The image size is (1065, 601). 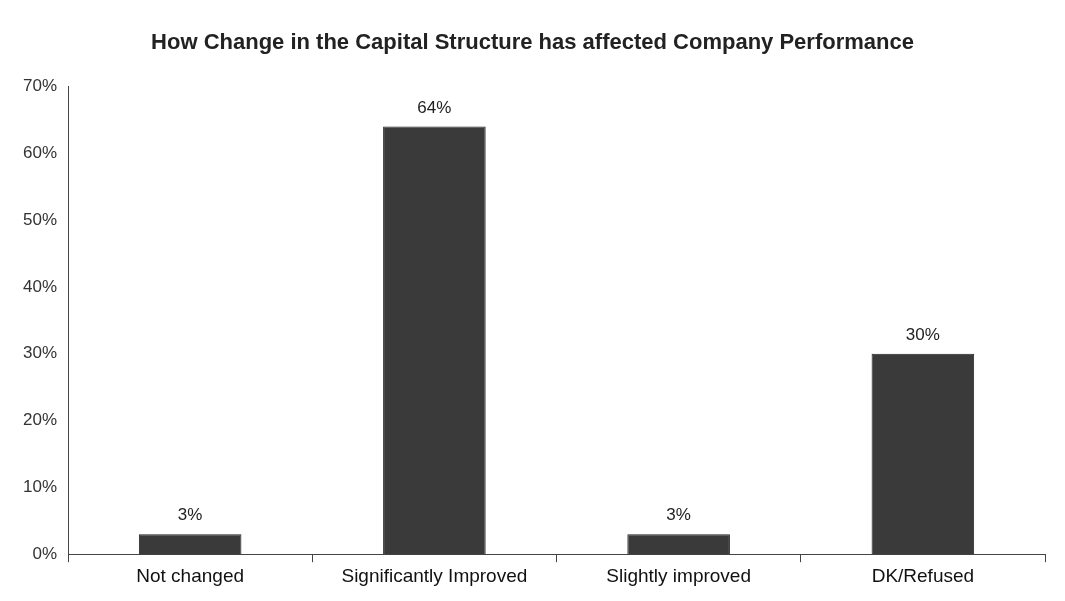 I want to click on chart-title: How Change in the Capital Structure has affected Company Performance, so click(x=532, y=42).